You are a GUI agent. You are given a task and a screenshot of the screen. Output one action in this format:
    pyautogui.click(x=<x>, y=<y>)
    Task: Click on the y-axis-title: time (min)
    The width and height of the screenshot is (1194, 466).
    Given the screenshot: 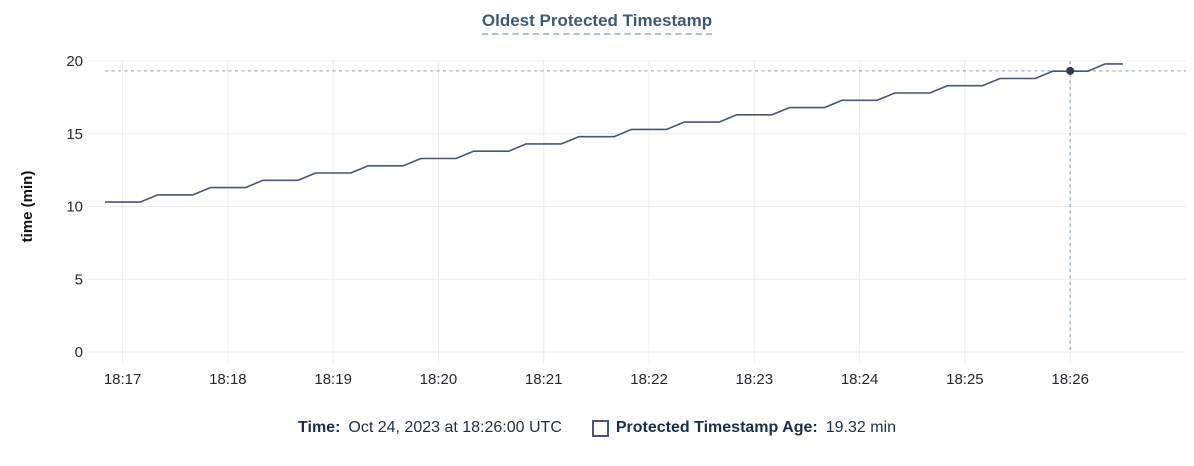 What is the action you would take?
    pyautogui.click(x=27, y=207)
    